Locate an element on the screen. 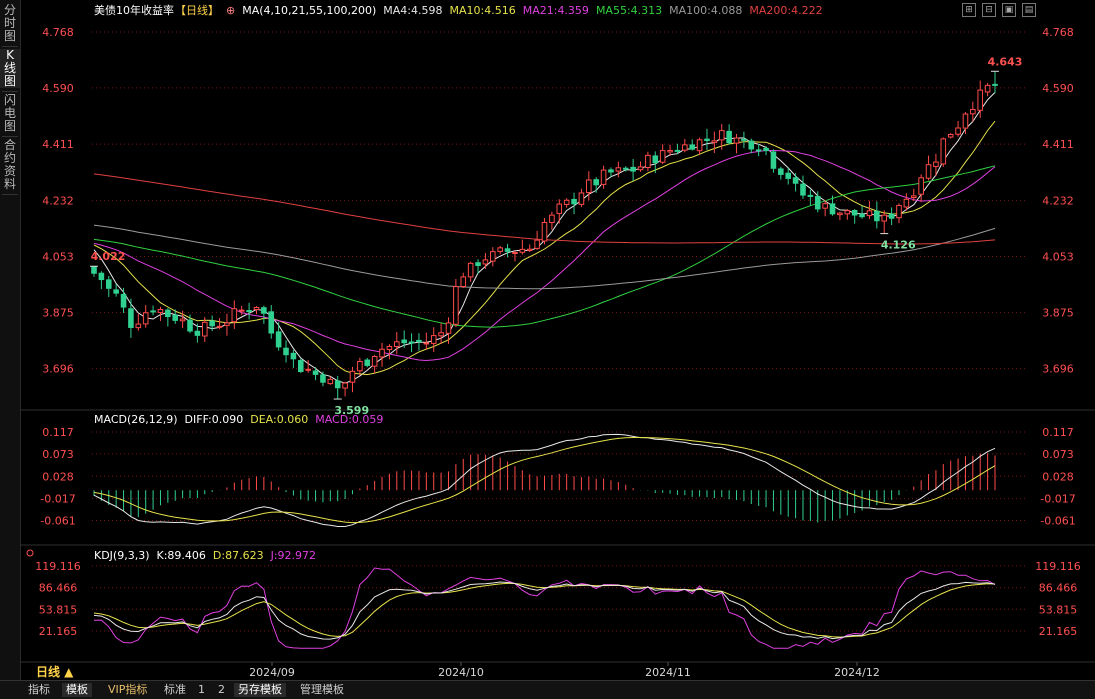 This screenshot has width=1095, height=699. bottom-tab-3: 标准 is located at coordinates (175, 689).